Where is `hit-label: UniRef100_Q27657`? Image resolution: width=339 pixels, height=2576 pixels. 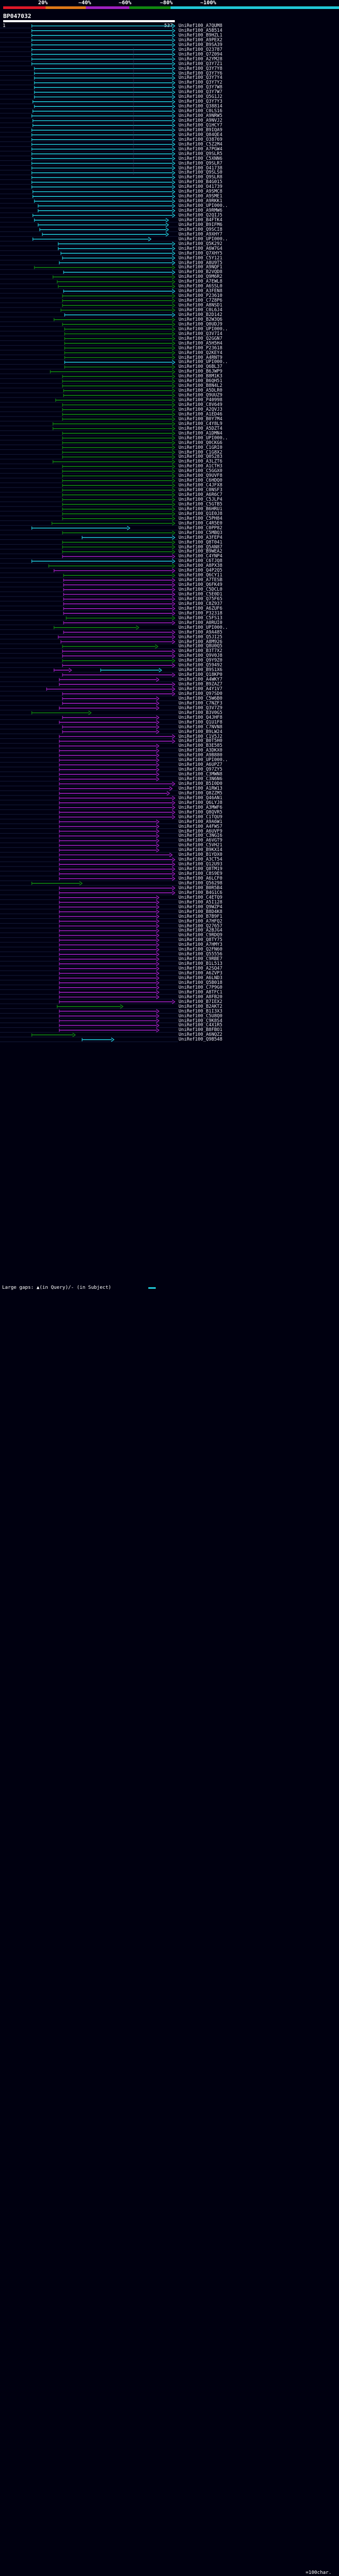 hit-label: UniRef100_Q27657 is located at coordinates (200, 926).